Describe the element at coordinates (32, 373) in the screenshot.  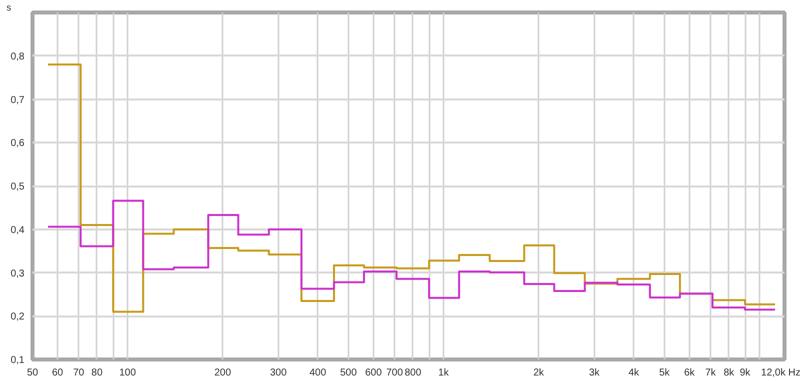
I see `x-tick-label: 50` at that location.